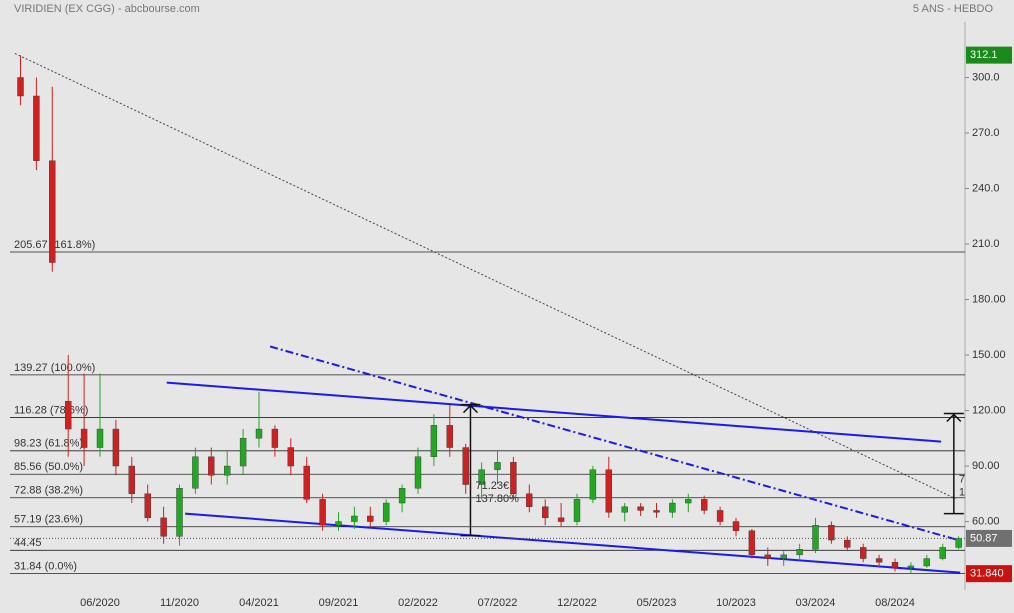  What do you see at coordinates (984, 55) in the screenshot?
I see `price-badge-label: 312.1` at bounding box center [984, 55].